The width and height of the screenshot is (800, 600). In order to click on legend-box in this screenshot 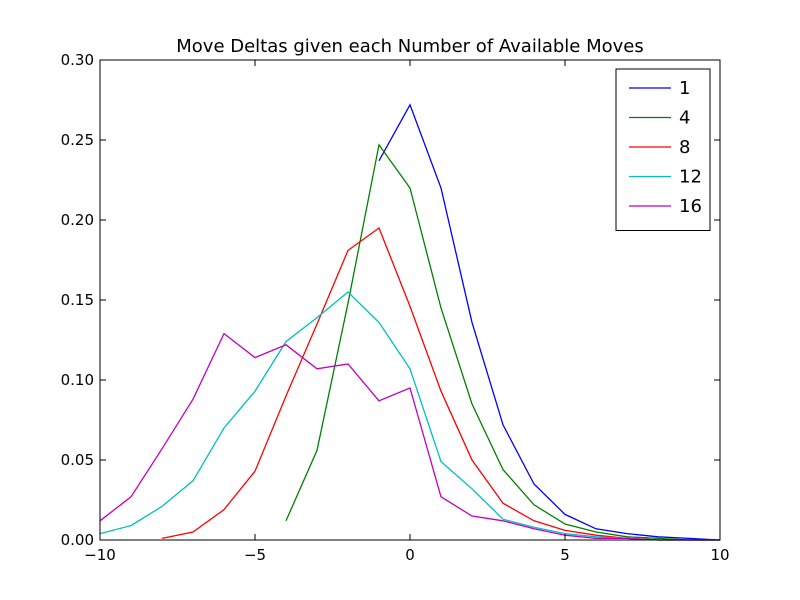, I will do `click(663, 149)`.